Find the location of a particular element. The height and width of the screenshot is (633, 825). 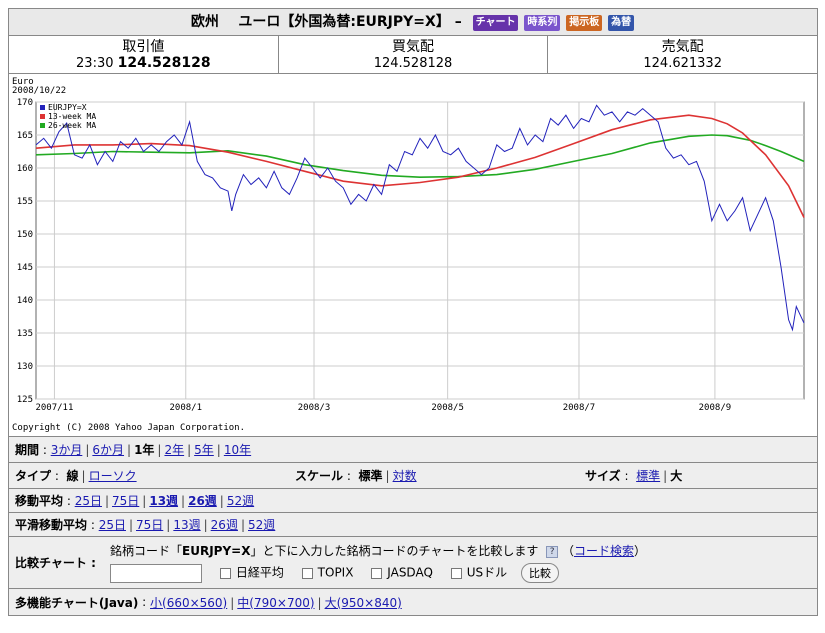

smooth-option-0: 25日 is located at coordinates (112, 525).